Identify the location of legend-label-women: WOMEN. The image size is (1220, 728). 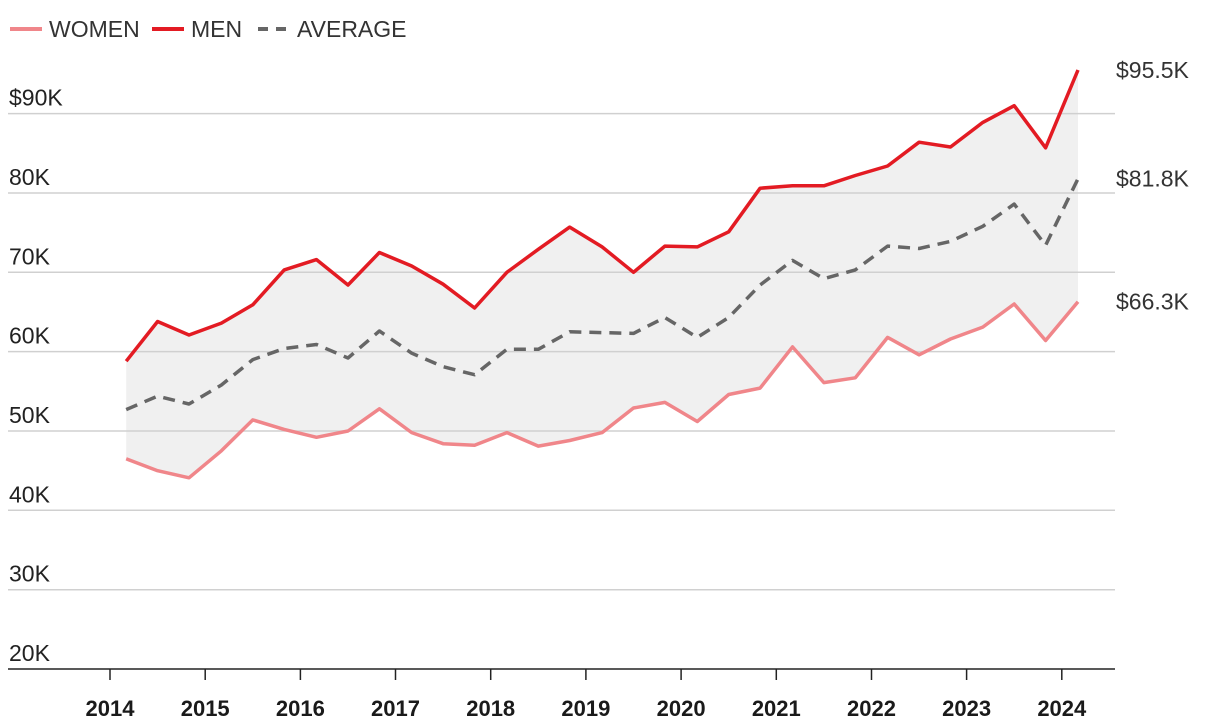
(94, 29).